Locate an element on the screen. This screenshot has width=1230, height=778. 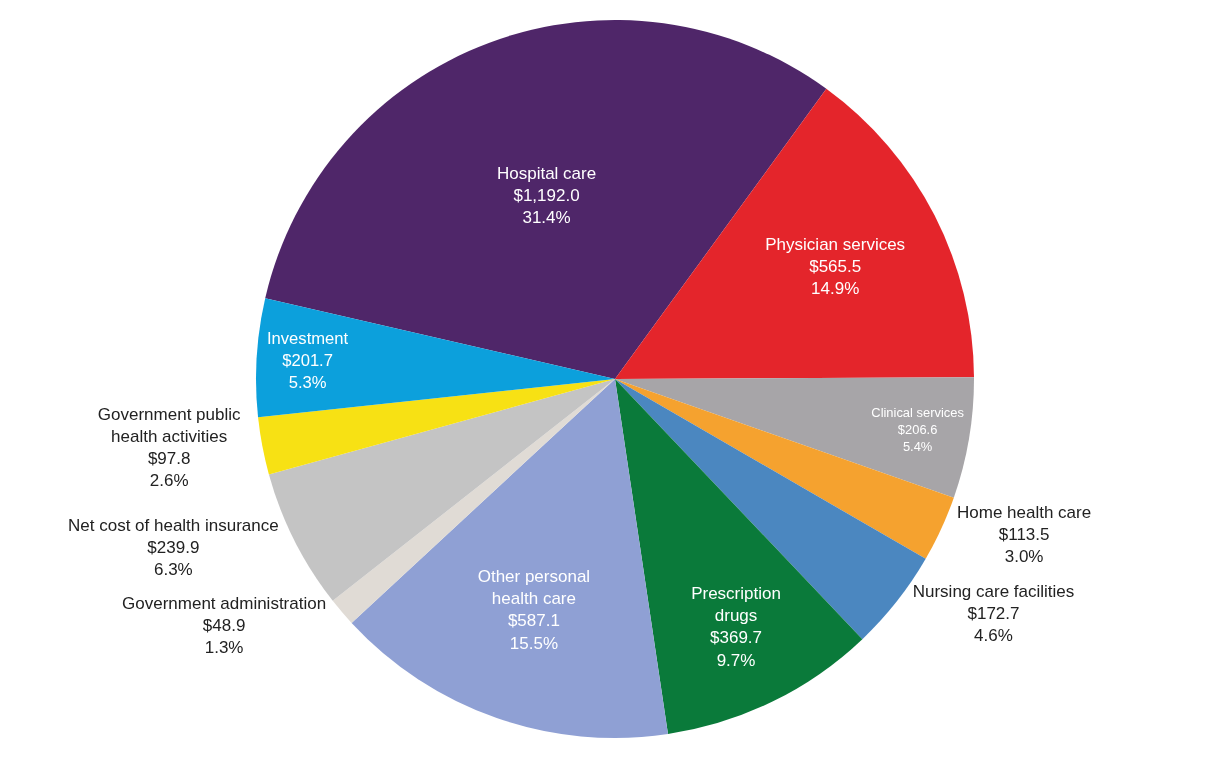
slice-label: Investment is located at coordinates (307, 339).